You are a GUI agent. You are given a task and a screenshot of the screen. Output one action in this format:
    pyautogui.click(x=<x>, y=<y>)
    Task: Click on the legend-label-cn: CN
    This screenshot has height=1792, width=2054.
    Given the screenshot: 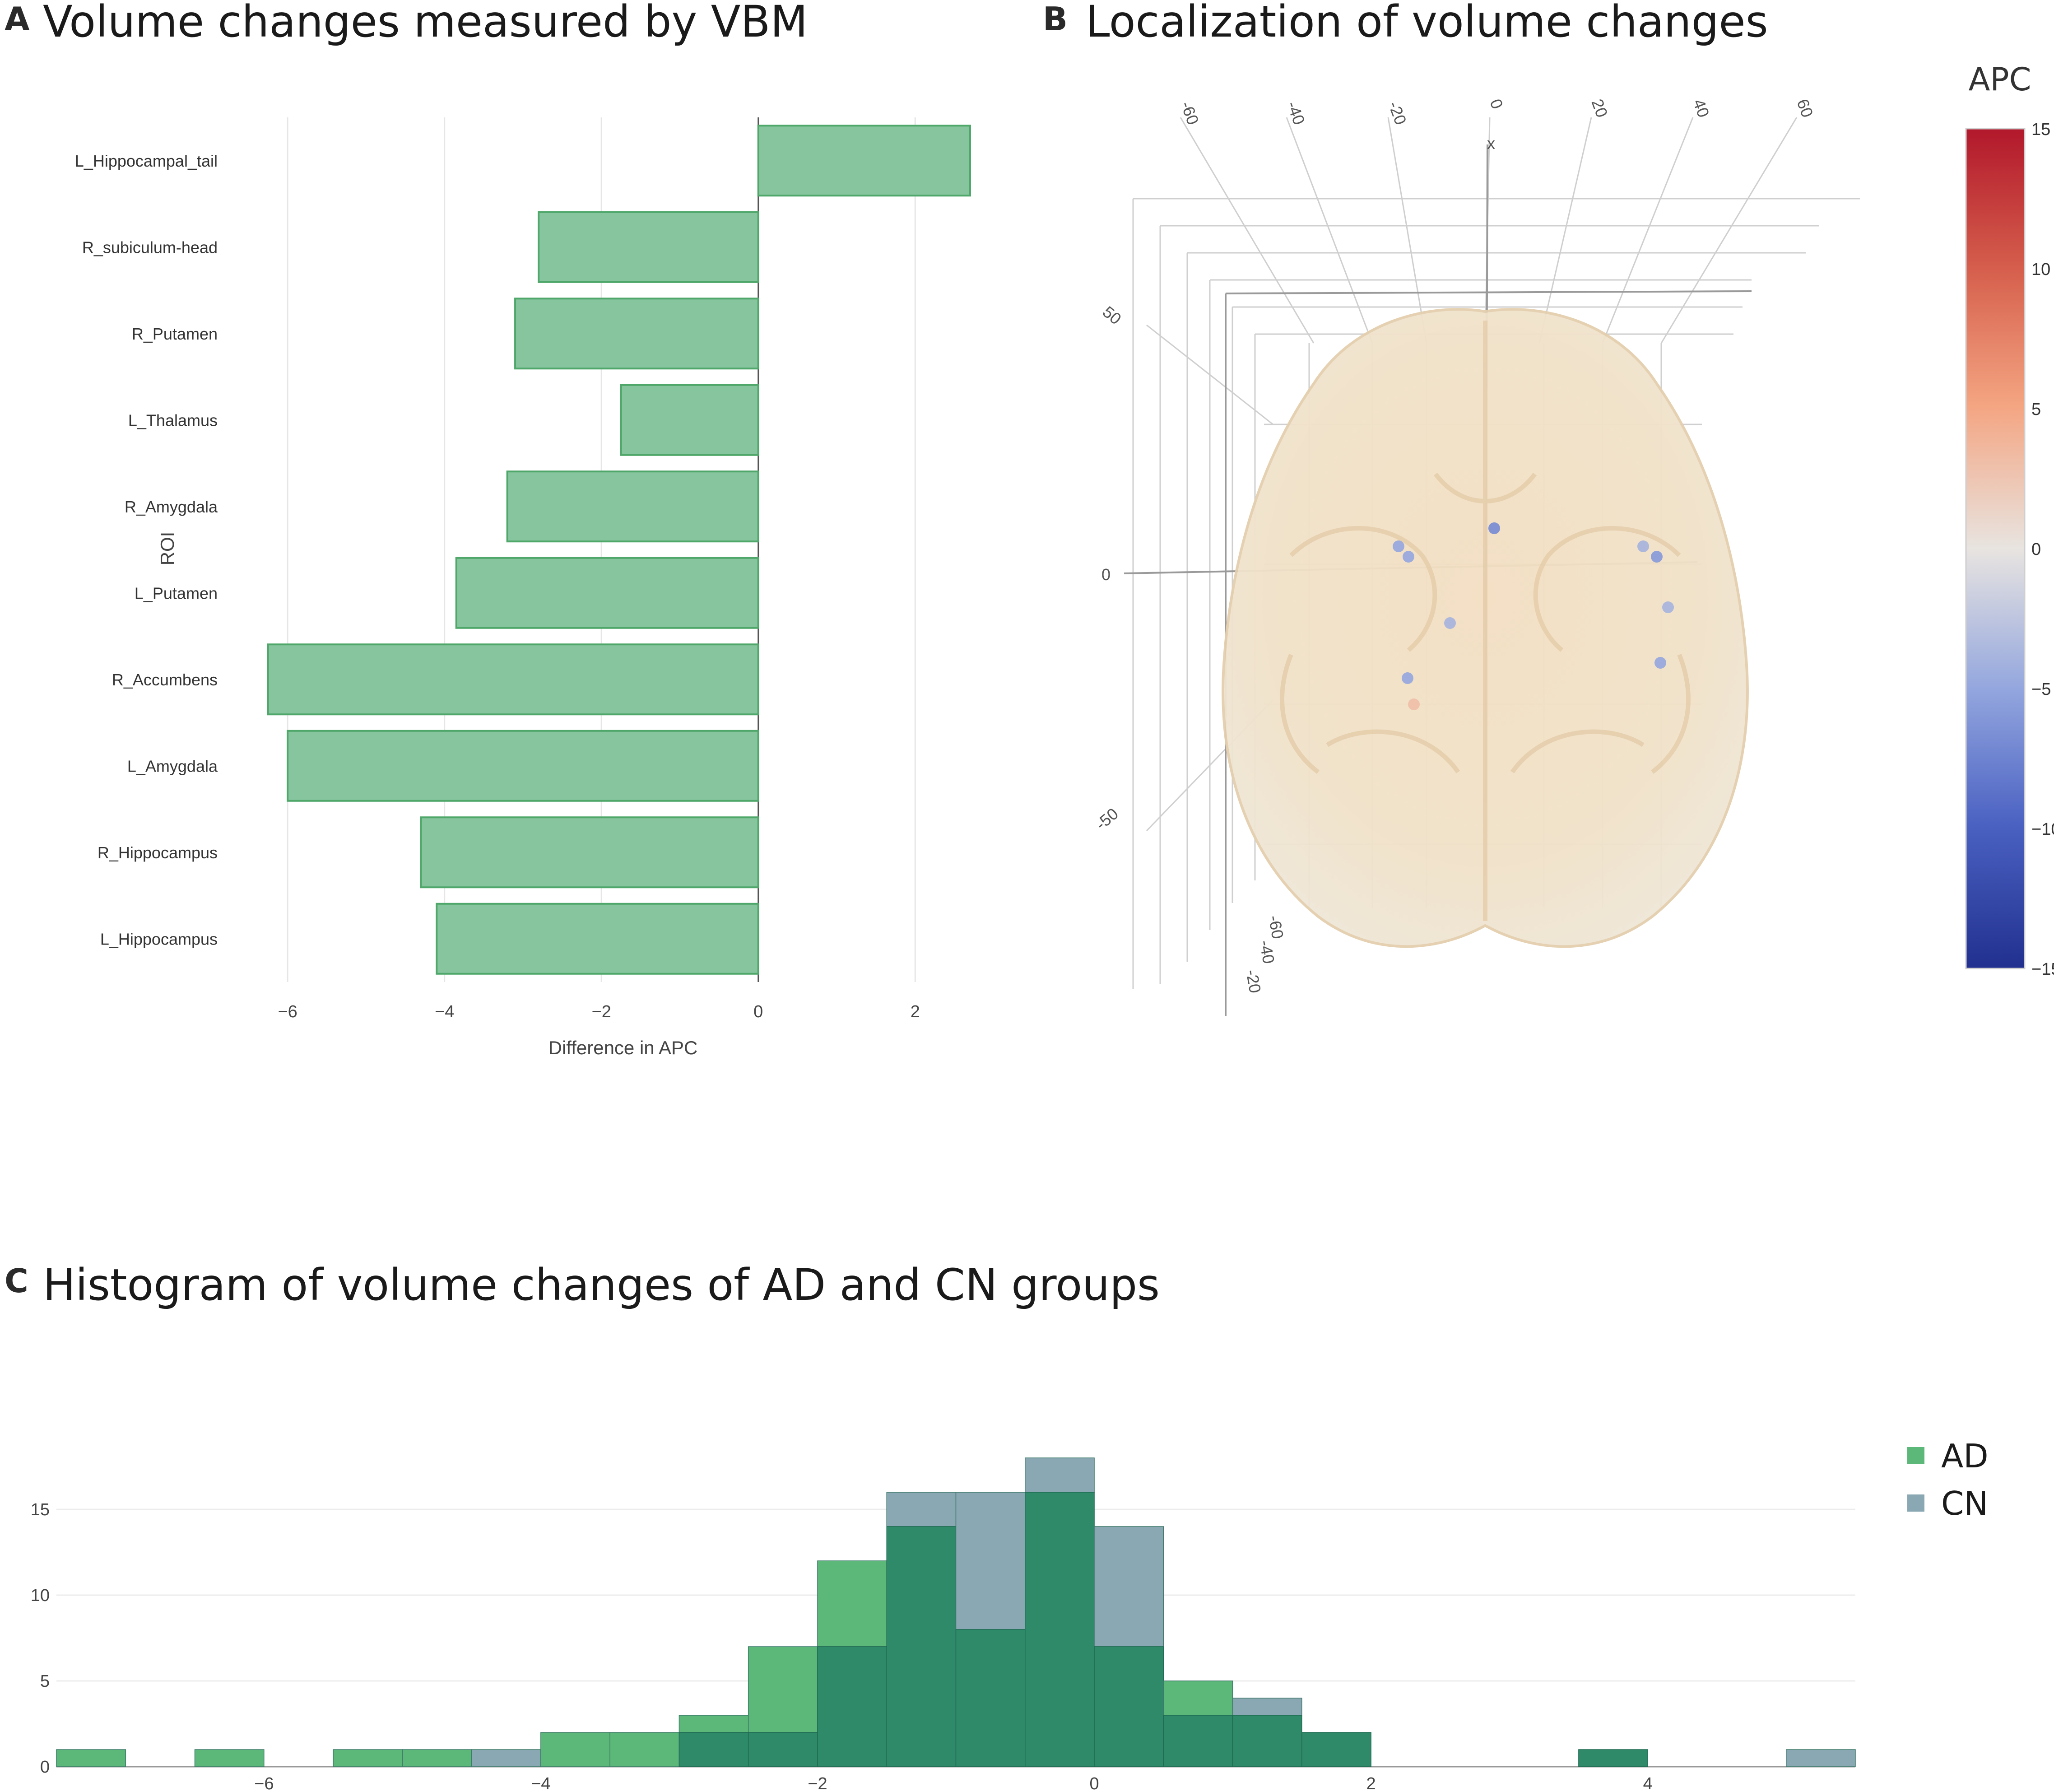 What is the action you would take?
    pyautogui.click(x=1964, y=1503)
    